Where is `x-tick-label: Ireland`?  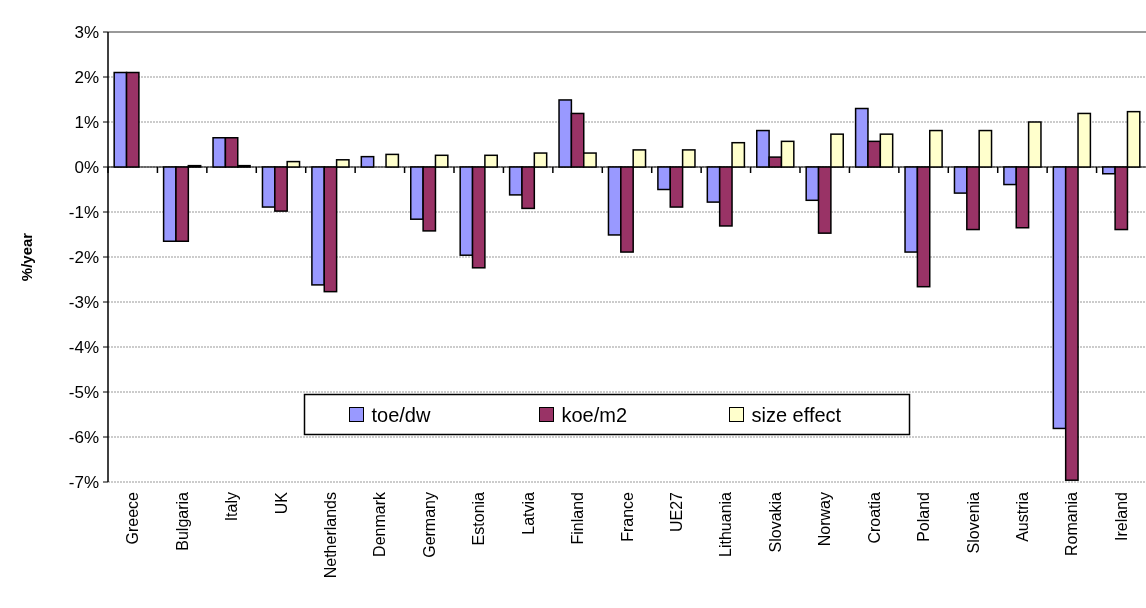 x-tick-label: Ireland is located at coordinates (1121, 516).